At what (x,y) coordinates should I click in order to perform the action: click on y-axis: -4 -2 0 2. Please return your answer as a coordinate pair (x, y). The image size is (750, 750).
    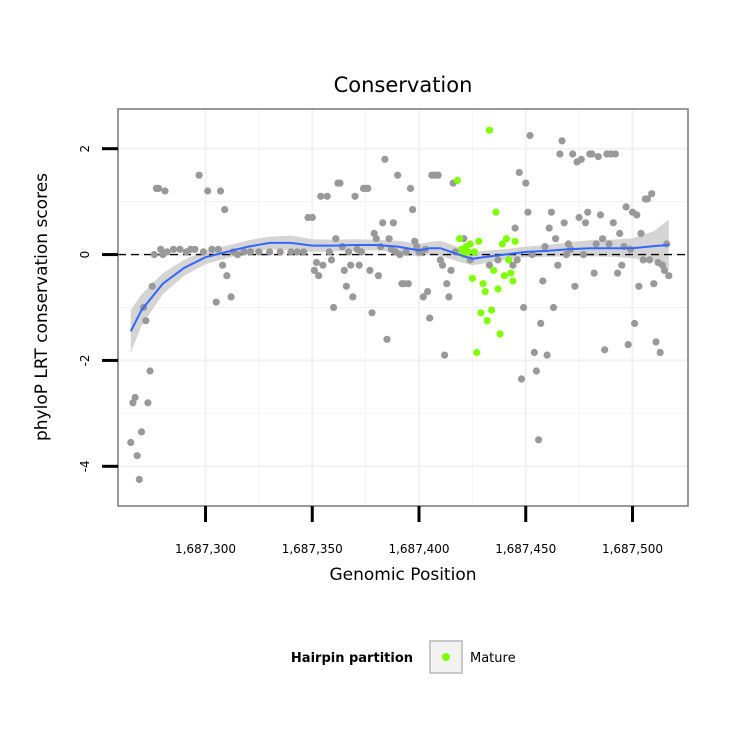
    Looking at the image, I should click on (98, 308).